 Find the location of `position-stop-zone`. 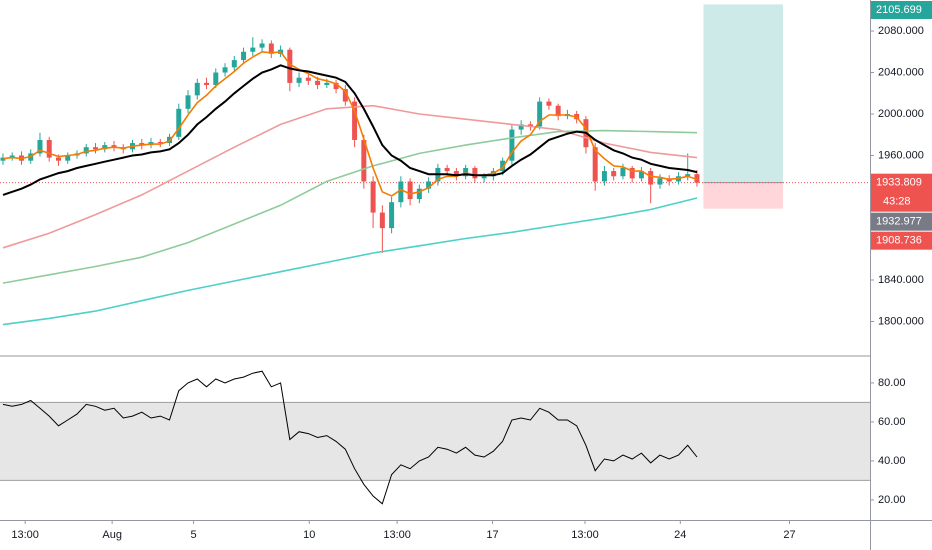

position-stop-zone is located at coordinates (743, 195).